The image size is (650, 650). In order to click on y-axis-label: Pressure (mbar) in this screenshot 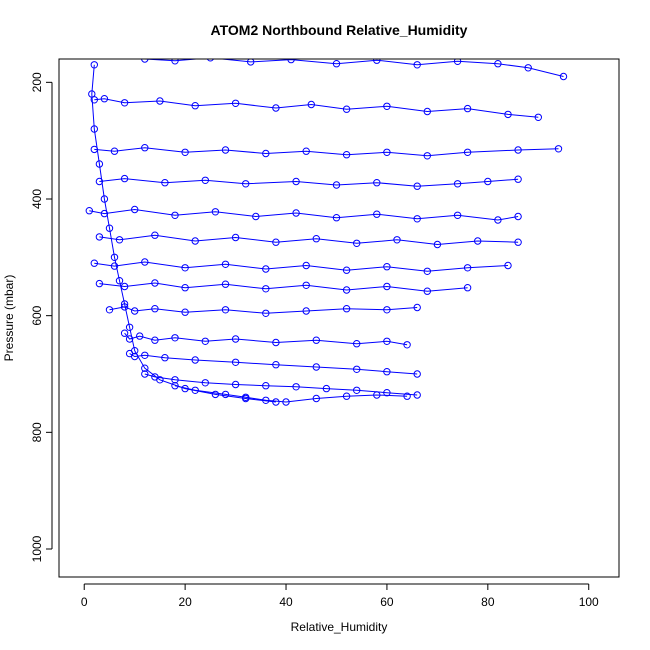, I will do `click(9, 318)`.